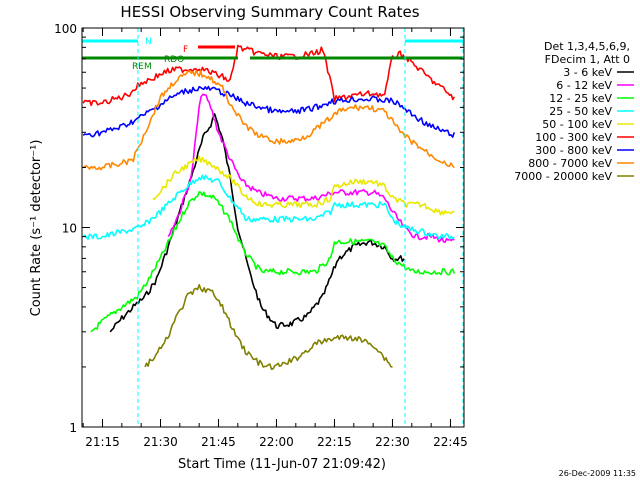 This screenshot has width=640, height=480. Describe the element at coordinates (185, 50) in the screenshot. I see `annotation-label: F` at that location.